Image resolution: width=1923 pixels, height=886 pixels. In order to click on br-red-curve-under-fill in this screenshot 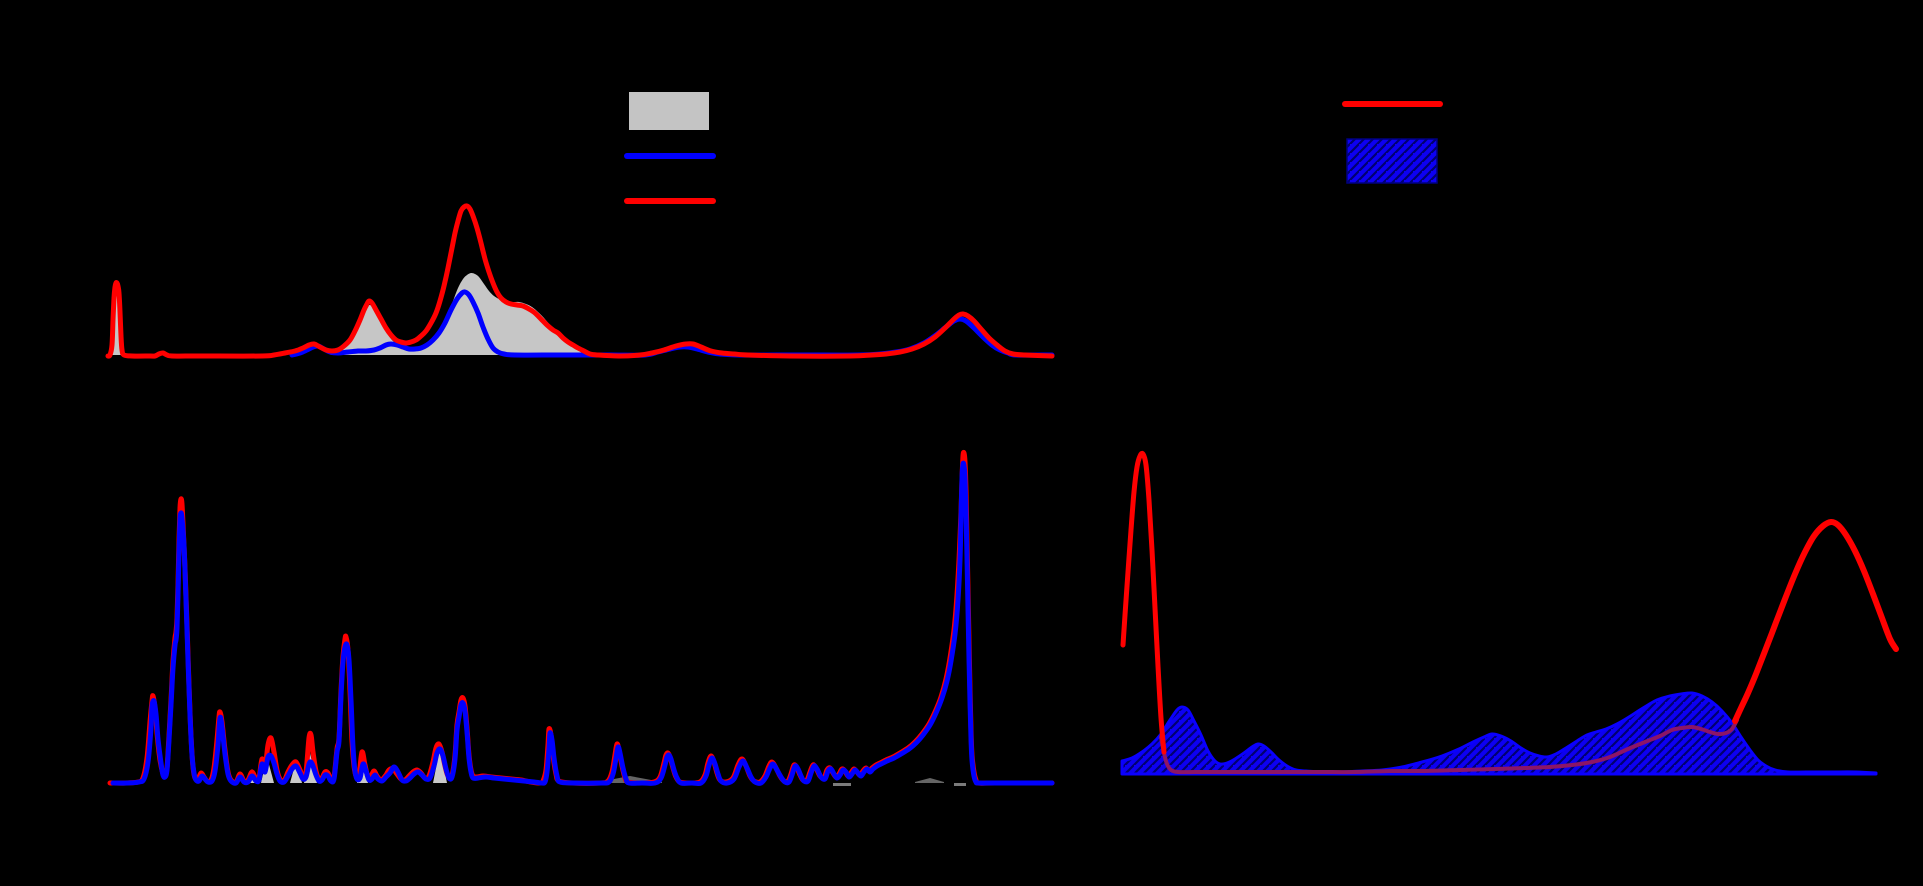, I will do `click(1449, 746)`.